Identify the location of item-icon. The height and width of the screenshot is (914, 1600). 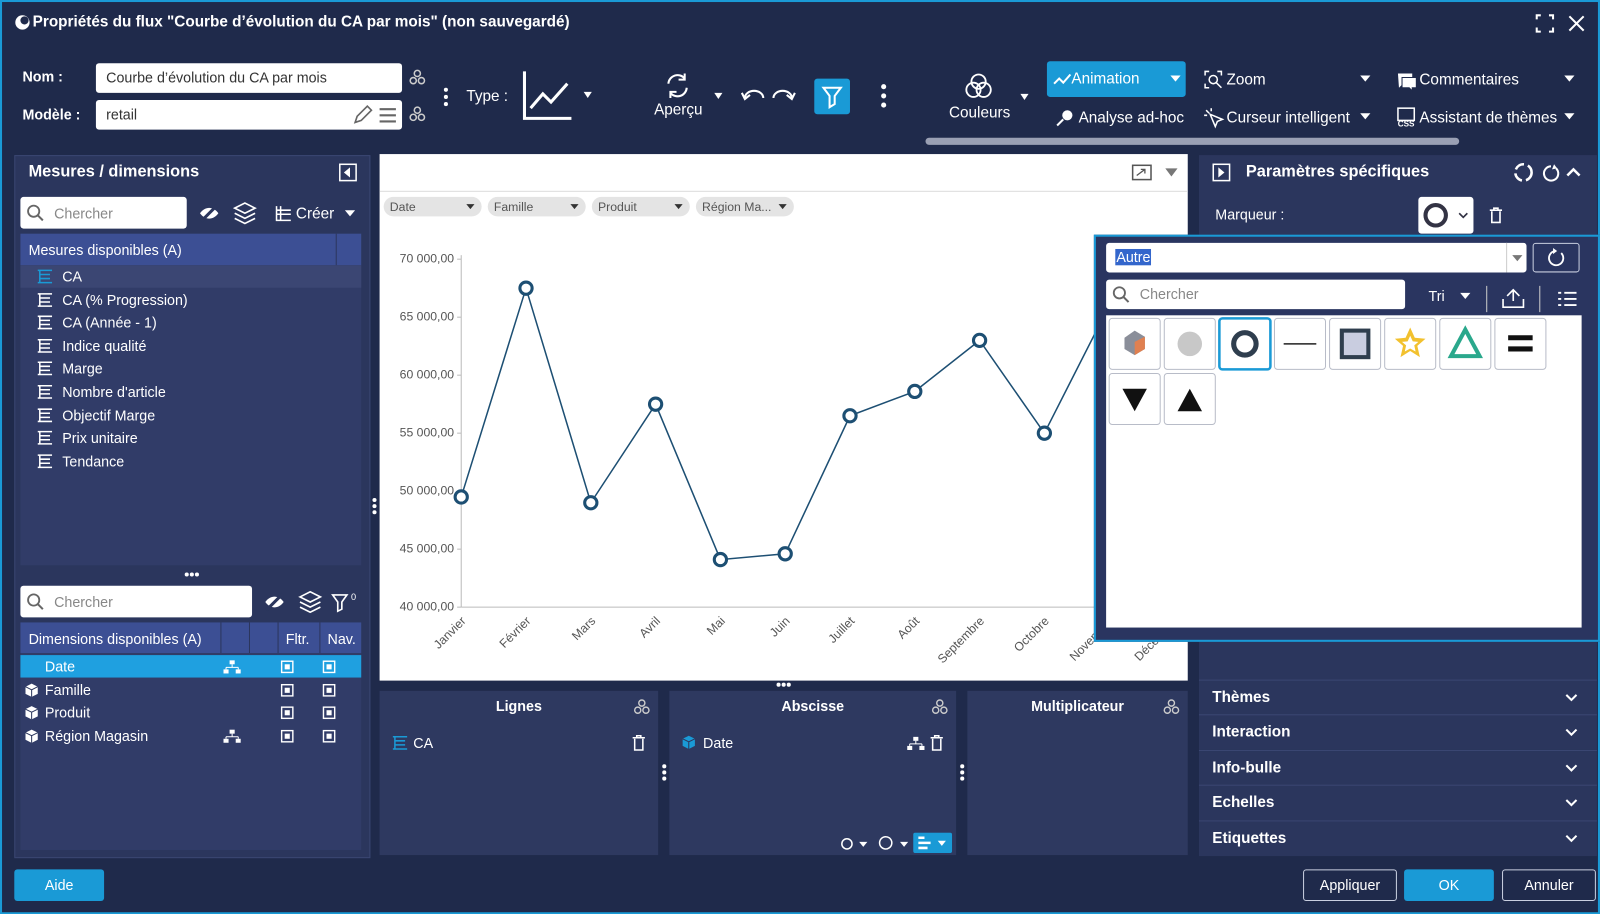
(400, 742).